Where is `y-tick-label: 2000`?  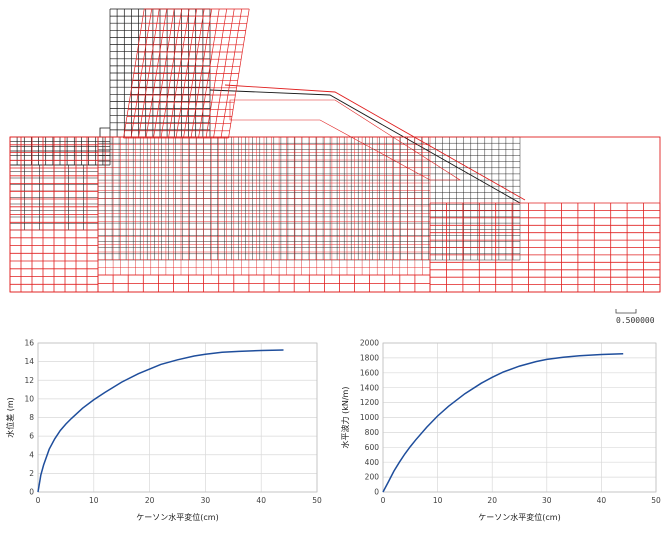 y-tick-label: 2000 is located at coordinates (369, 343).